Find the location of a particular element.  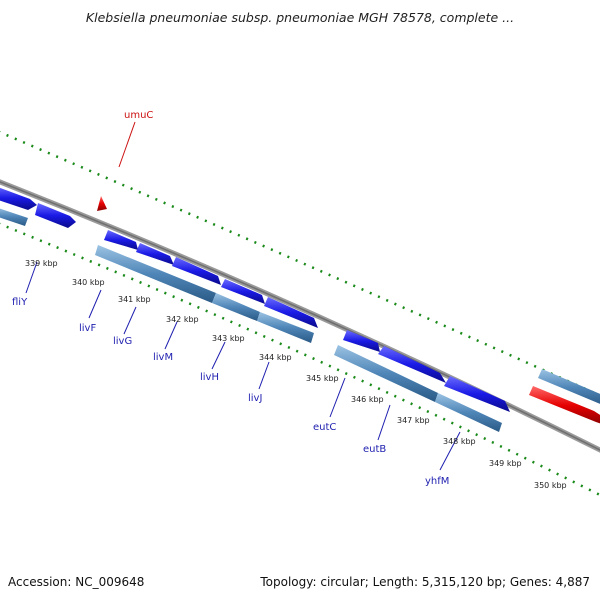

gene-label-livH: livH is located at coordinates (209, 377).